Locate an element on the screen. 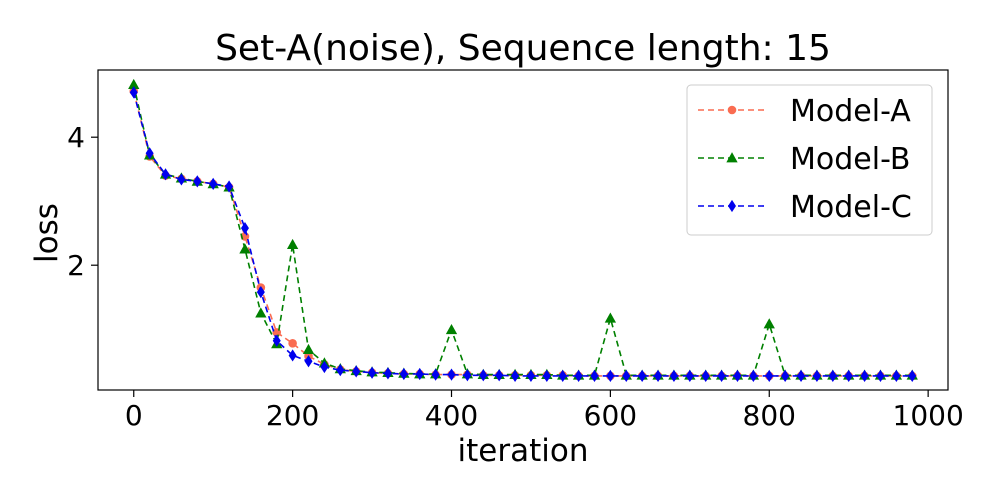 This screenshot has width=1000, height=500. x-tick-label: 400 is located at coordinates (451, 415).